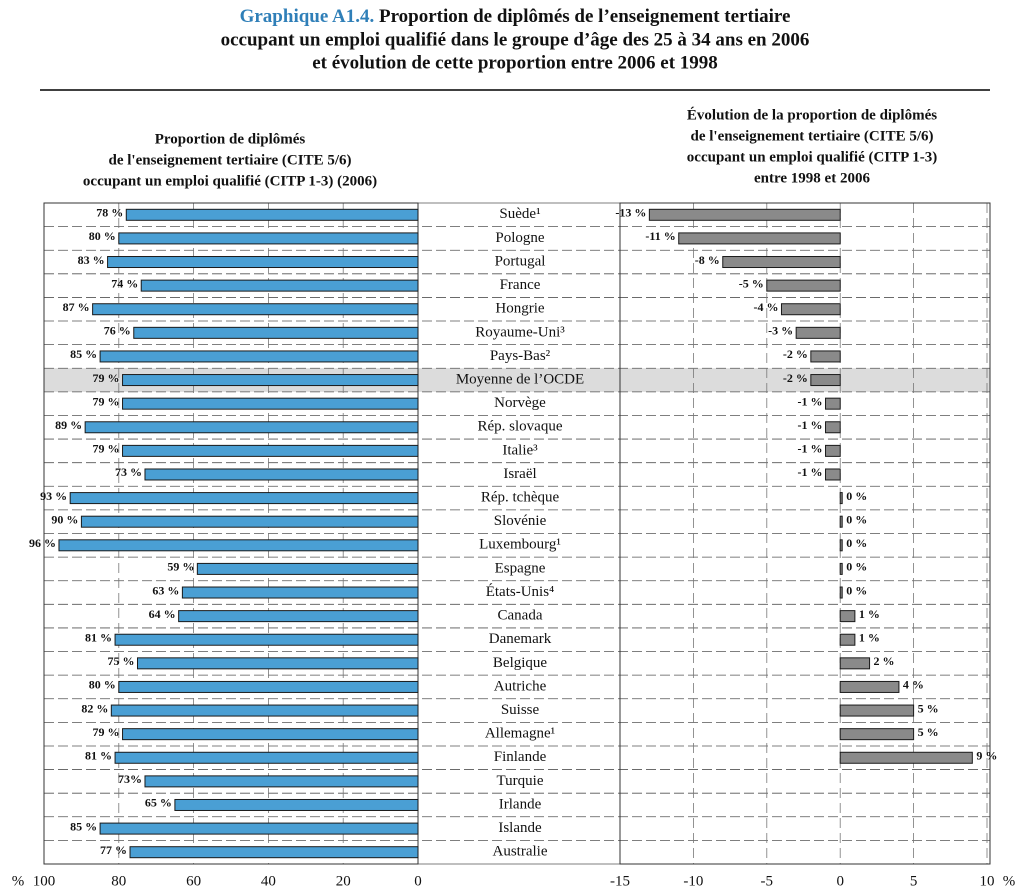  Describe the element at coordinates (520, 379) in the screenshot. I see `category-label: Moyenne de l’OCDE` at that location.